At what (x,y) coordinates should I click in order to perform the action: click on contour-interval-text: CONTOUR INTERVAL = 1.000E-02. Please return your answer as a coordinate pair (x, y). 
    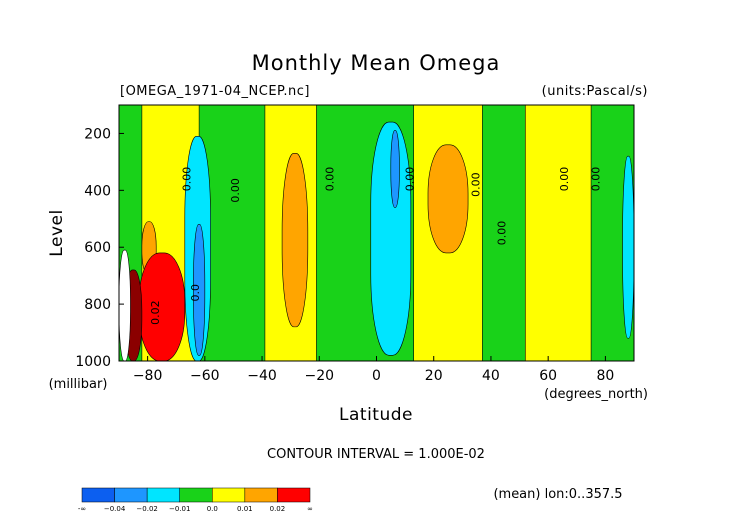
    Looking at the image, I should click on (376, 454).